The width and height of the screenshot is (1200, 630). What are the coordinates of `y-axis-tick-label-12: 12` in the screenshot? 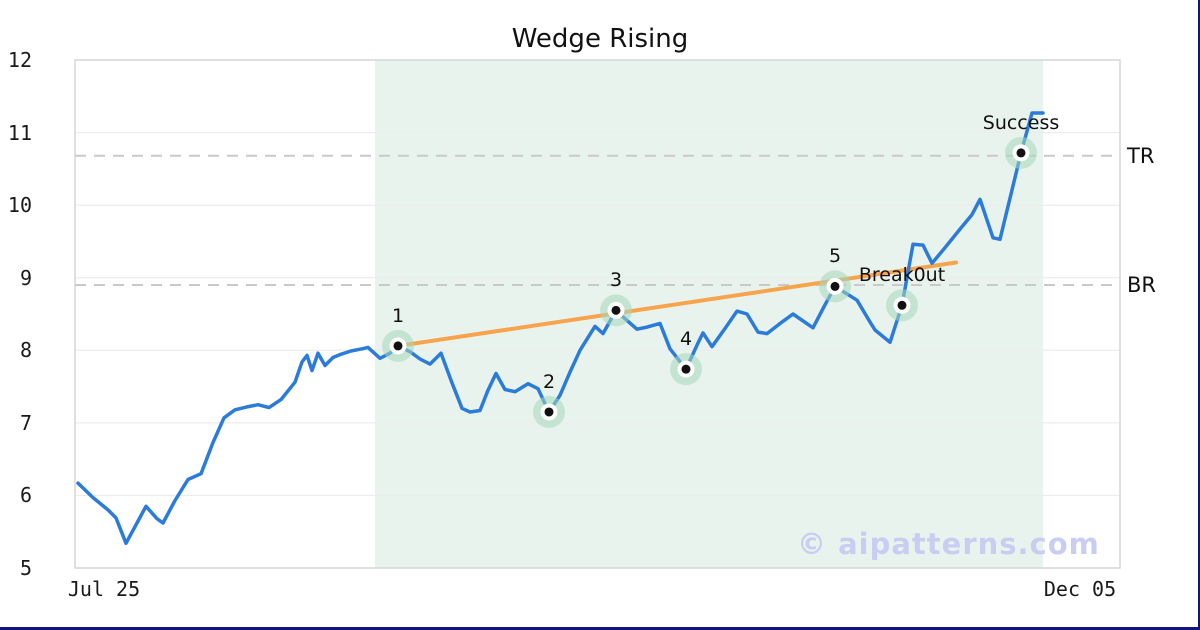 It's located at (19, 60).